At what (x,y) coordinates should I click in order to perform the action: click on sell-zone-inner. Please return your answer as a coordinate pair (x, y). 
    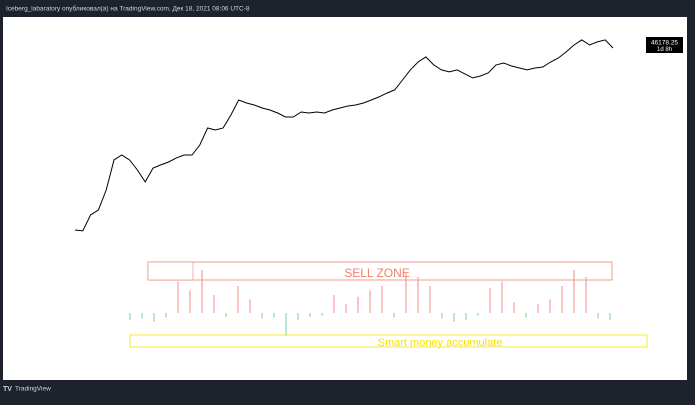
    Looking at the image, I should click on (170, 271).